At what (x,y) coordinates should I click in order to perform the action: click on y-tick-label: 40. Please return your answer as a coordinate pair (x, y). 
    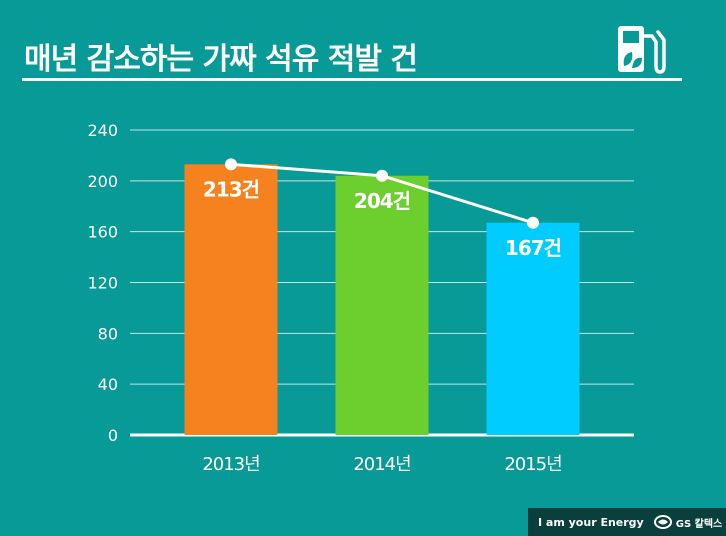
    Looking at the image, I should click on (108, 384).